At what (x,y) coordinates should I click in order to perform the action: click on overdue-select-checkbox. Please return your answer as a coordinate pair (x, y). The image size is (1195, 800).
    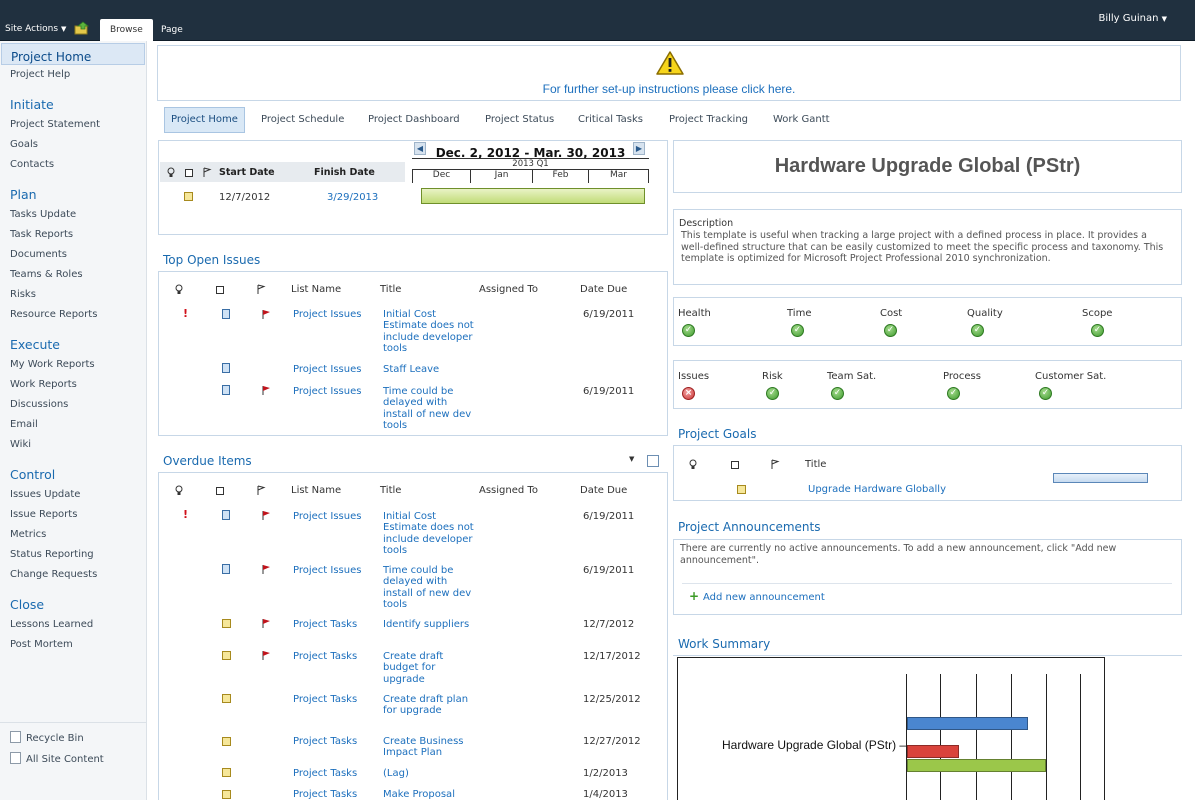
    Looking at the image, I should click on (653, 461).